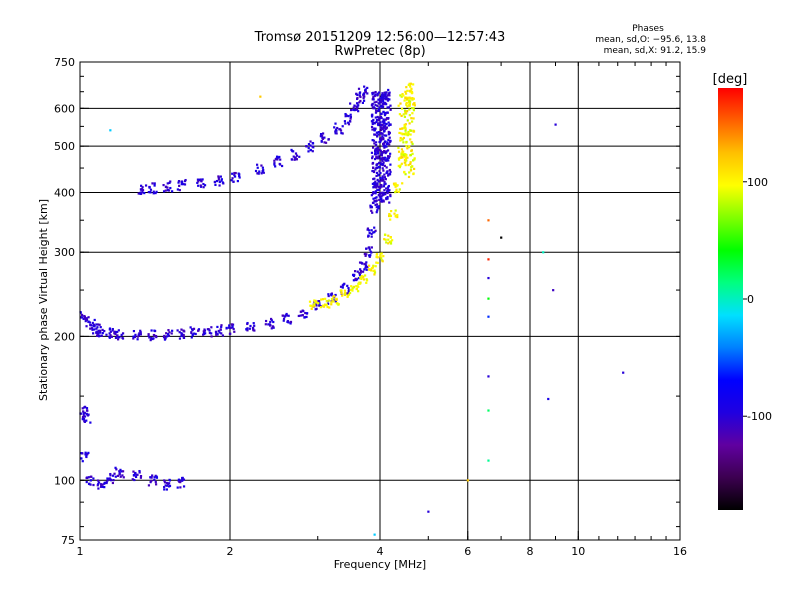 The height and width of the screenshot is (600, 800). What do you see at coordinates (68, 540) in the screenshot?
I see `y-tick-label: 75` at bounding box center [68, 540].